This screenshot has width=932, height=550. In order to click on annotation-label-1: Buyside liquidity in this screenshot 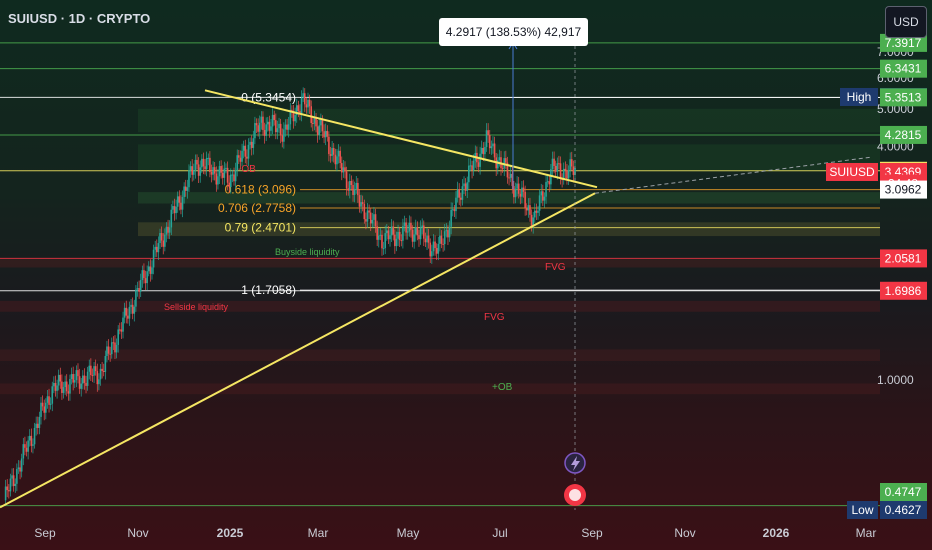, I will do `click(307, 252)`.